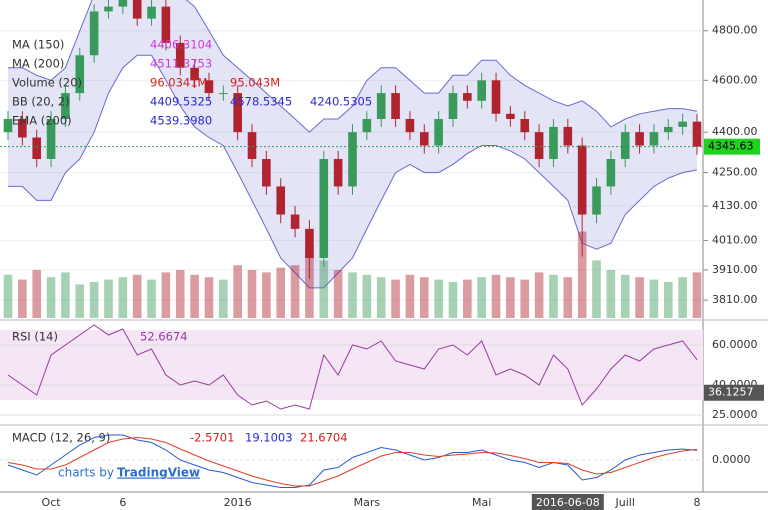 The height and width of the screenshot is (510, 768). What do you see at coordinates (42, 121) in the screenshot?
I see `legend-label: EMA (200)` at bounding box center [42, 121].